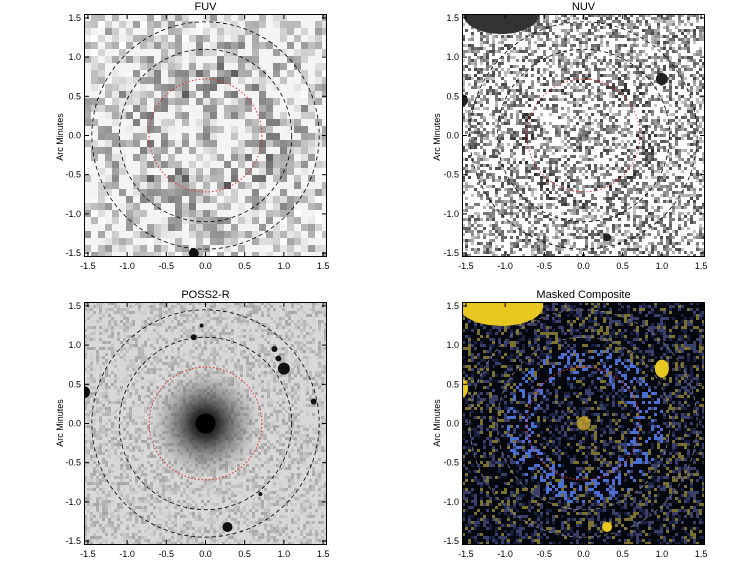 Image resolution: width=756 pixels, height=576 pixels. I want to click on composite-panel, so click(583, 423).